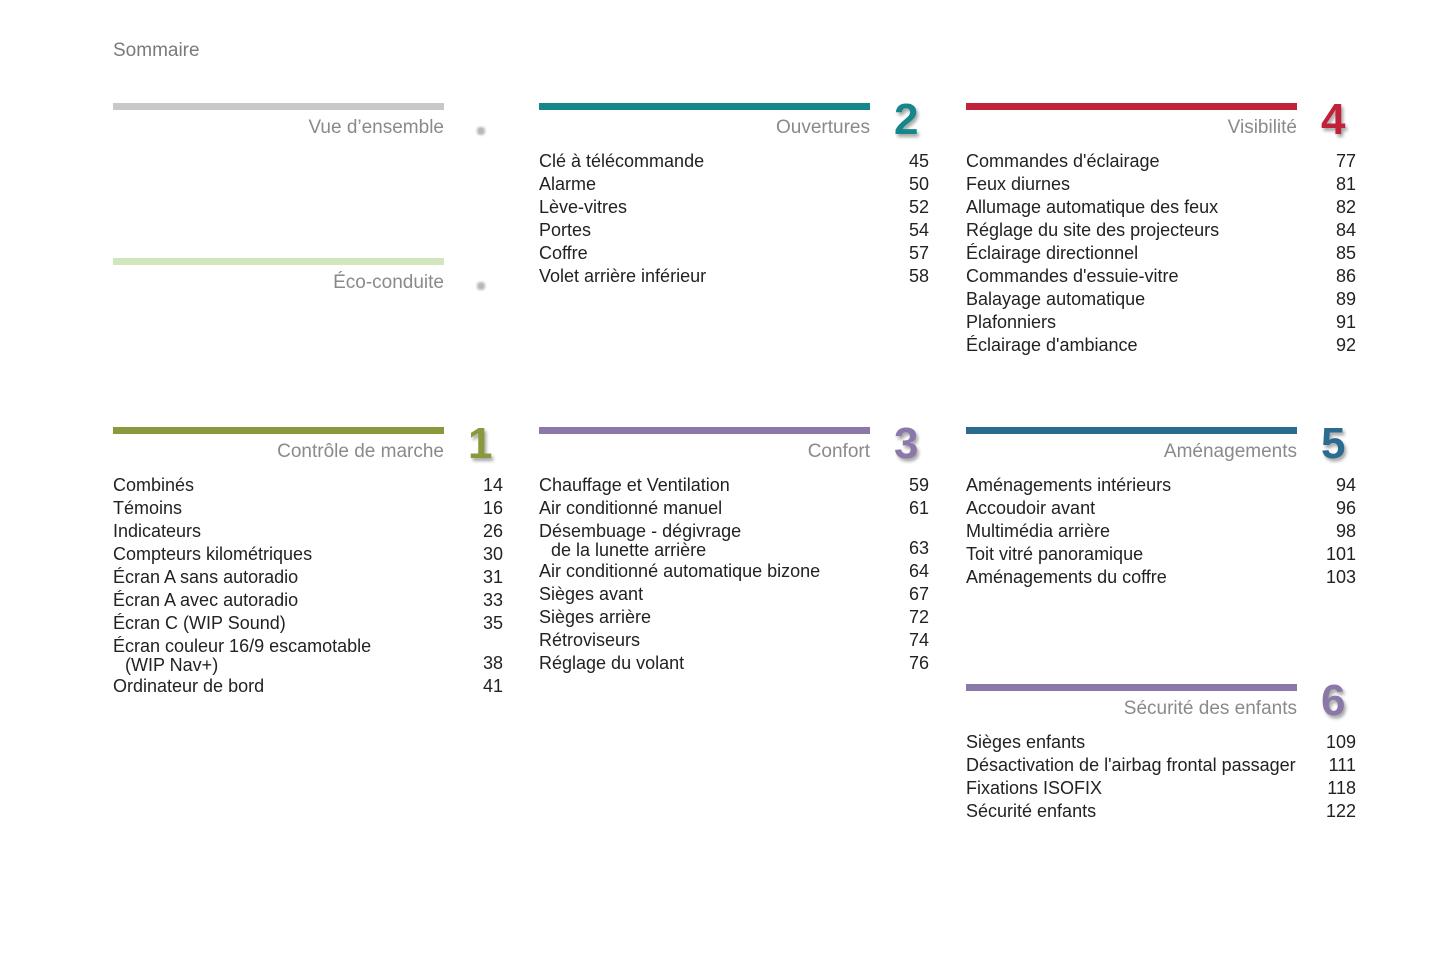  What do you see at coordinates (734, 276) in the screenshot?
I see `toc-entry: Volet arrière inférieur 58` at bounding box center [734, 276].